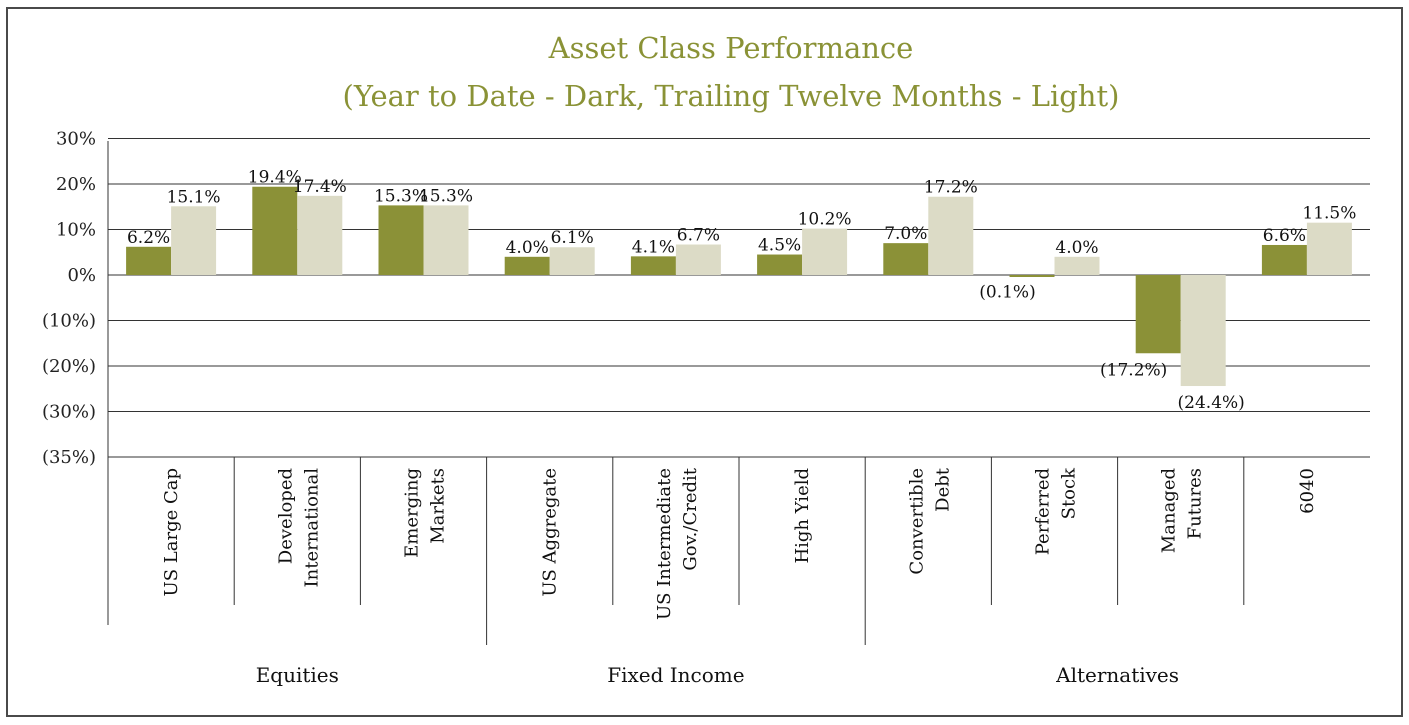 Image resolution: width=1409 pixels, height=725 pixels. Describe the element at coordinates (942, 489) in the screenshot. I see `category-label: Debt` at that location.